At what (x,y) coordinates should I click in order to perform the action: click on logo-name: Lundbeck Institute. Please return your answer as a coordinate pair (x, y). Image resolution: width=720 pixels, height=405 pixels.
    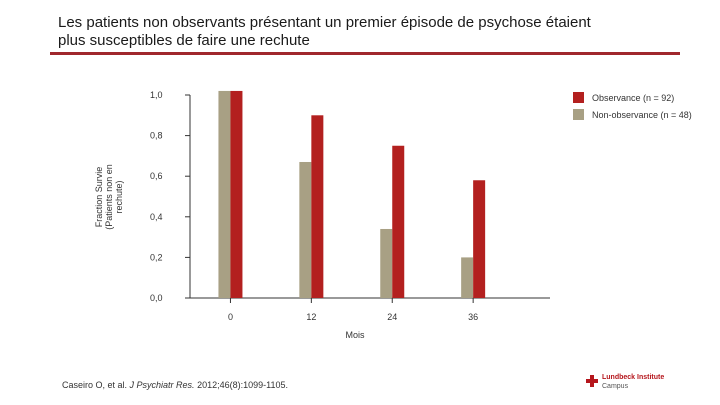
    Looking at the image, I should click on (633, 377).